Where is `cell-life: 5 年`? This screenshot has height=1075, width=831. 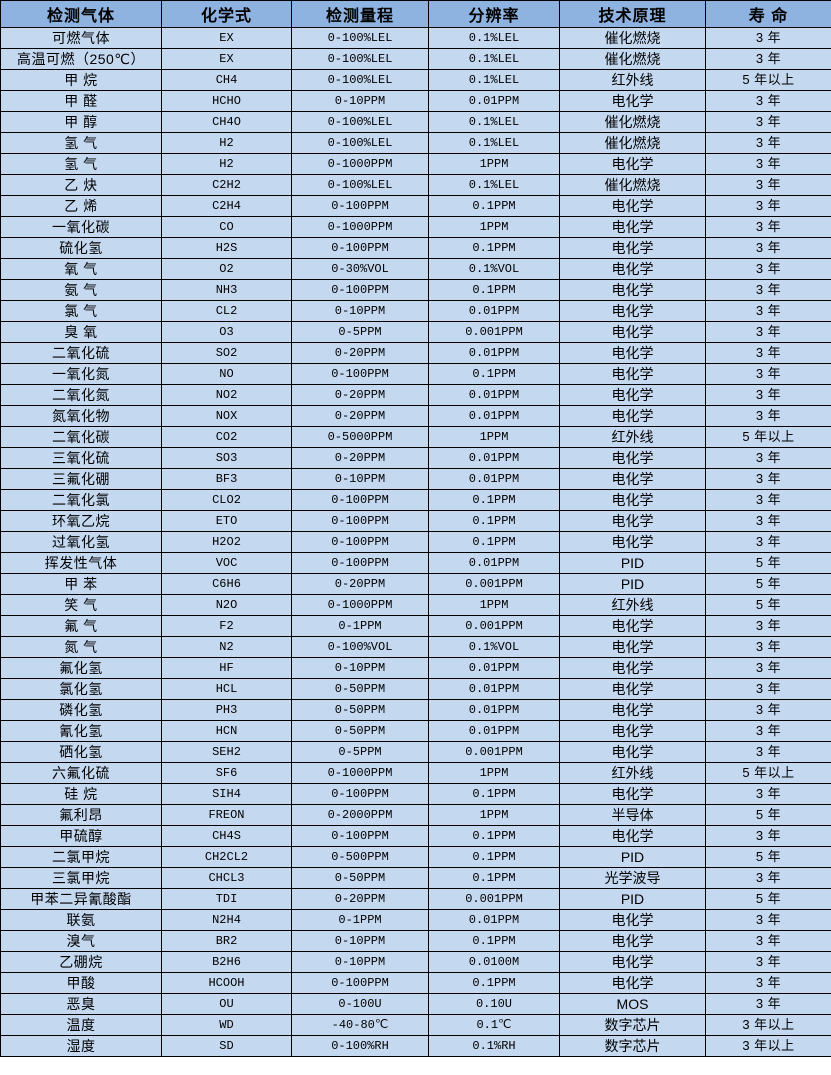 cell-life: 5 年 is located at coordinates (768, 857).